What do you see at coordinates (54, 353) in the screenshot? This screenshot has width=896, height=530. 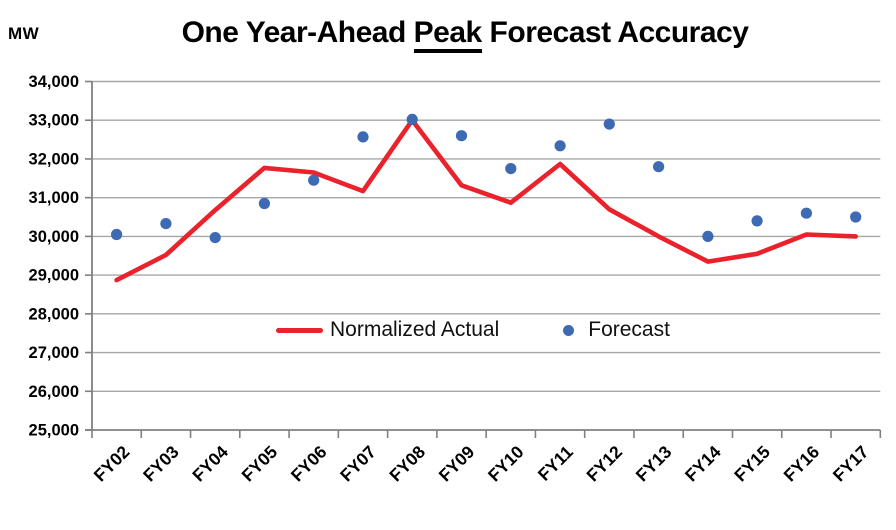 I see `y-axis-label: 27,000` at bounding box center [54, 353].